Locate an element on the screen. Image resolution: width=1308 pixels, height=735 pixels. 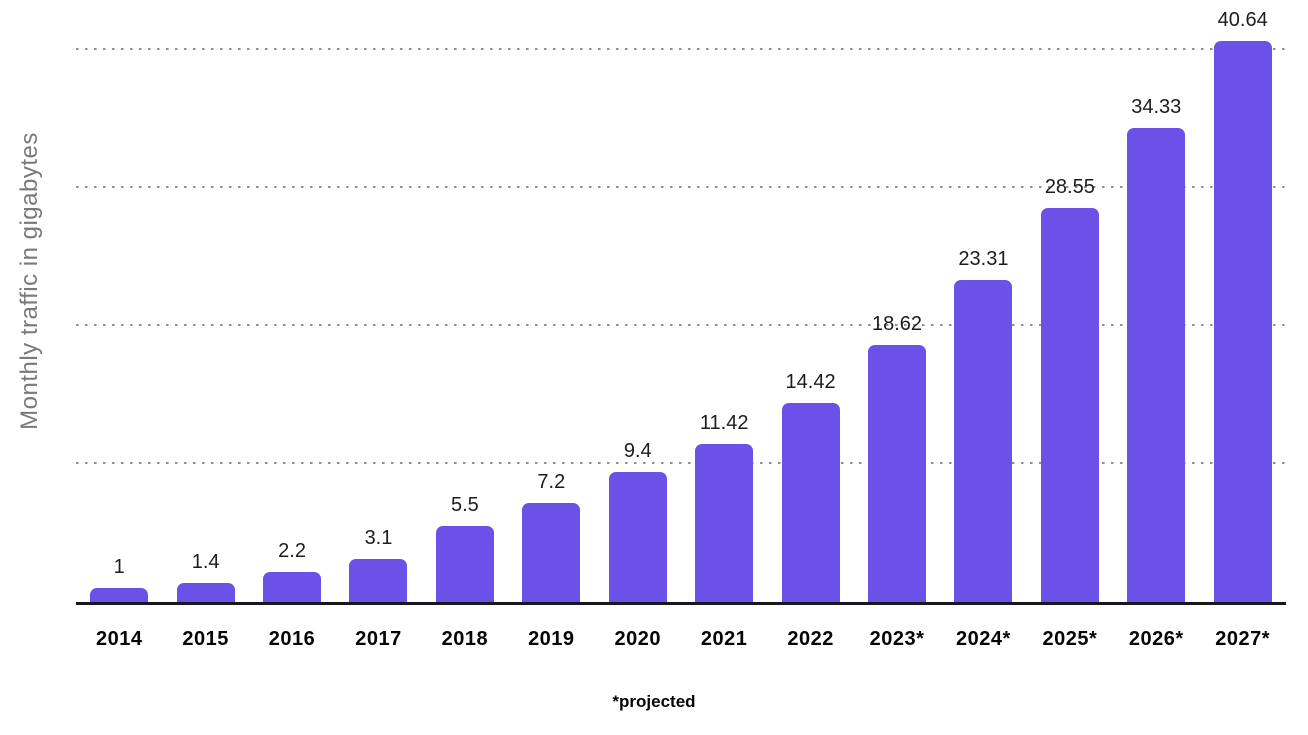
bar-group: 34.33 is located at coordinates (1156, 301).